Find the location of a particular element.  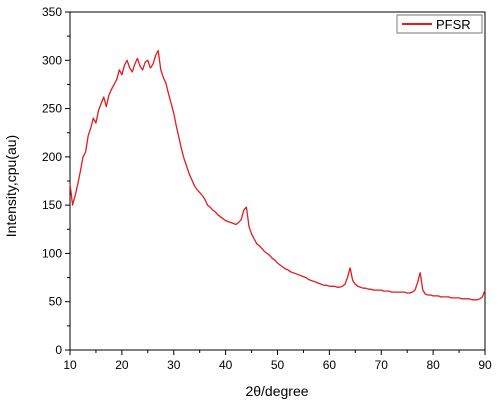

x-tick-label: 40 is located at coordinates (226, 365).